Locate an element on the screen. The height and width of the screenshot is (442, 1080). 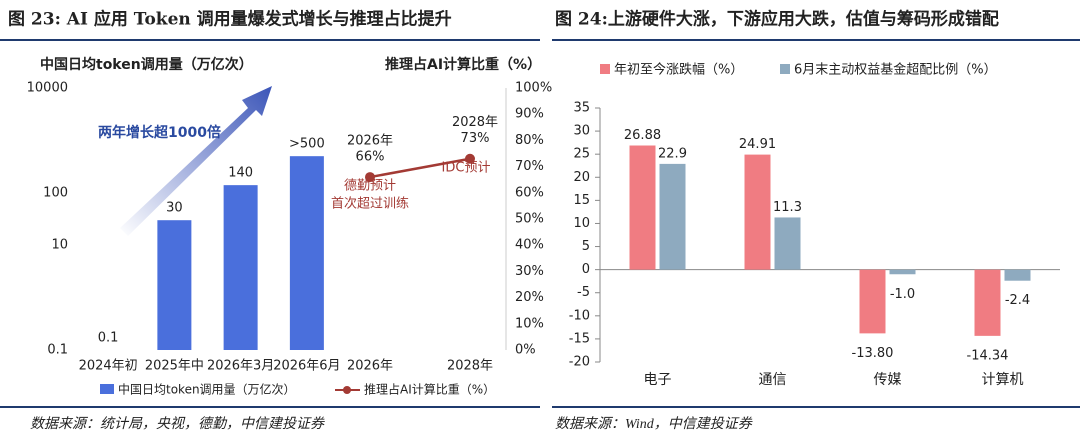
y-tick-label: 0.1 is located at coordinates (57, 350).